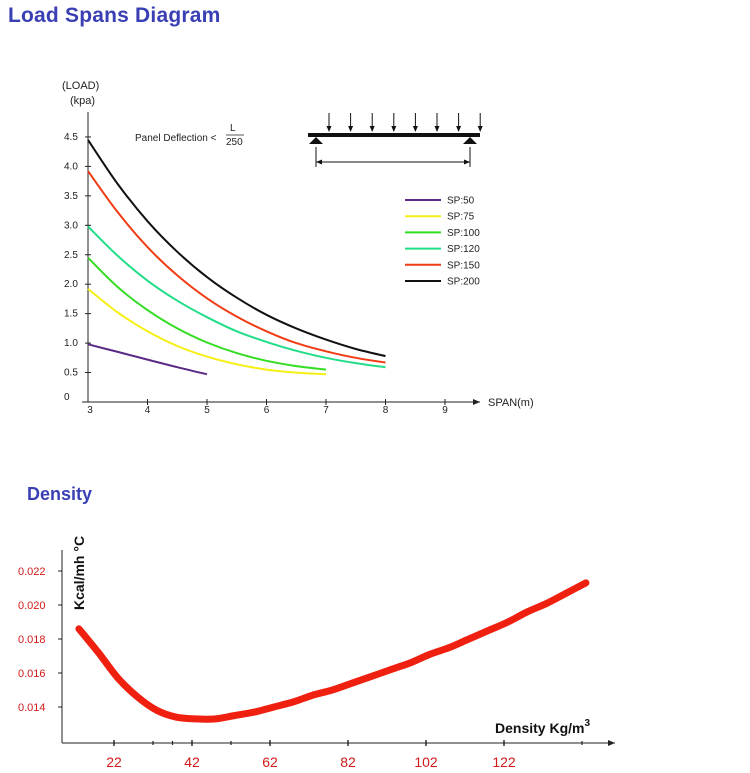  I want to click on left-support, so click(316, 140).